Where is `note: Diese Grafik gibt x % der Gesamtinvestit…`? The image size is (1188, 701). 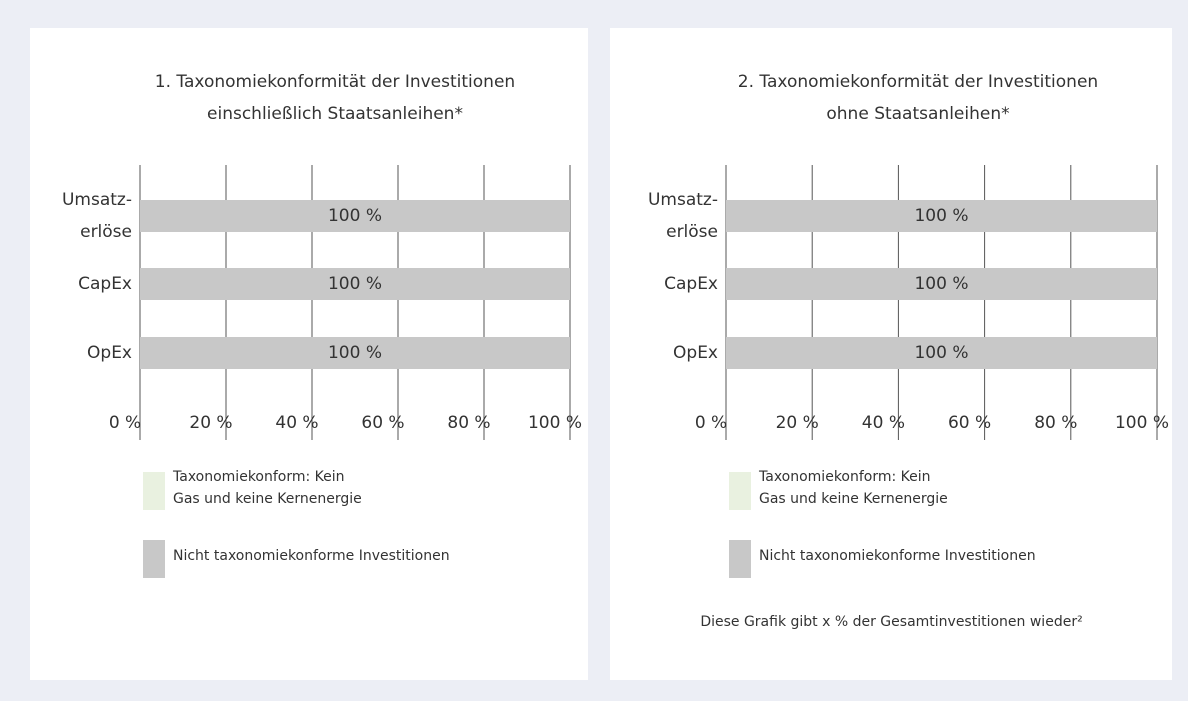 note: Diese Grafik gibt x % der Gesamtinvestit… is located at coordinates (891, 622).